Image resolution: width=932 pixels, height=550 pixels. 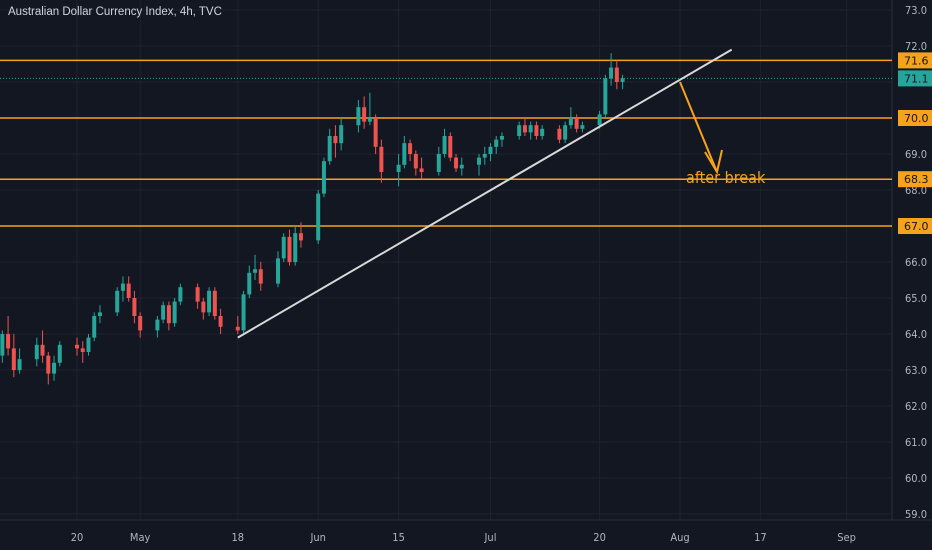 What do you see at coordinates (916, 154) in the screenshot?
I see `price-tick-label: 69.0` at bounding box center [916, 154].